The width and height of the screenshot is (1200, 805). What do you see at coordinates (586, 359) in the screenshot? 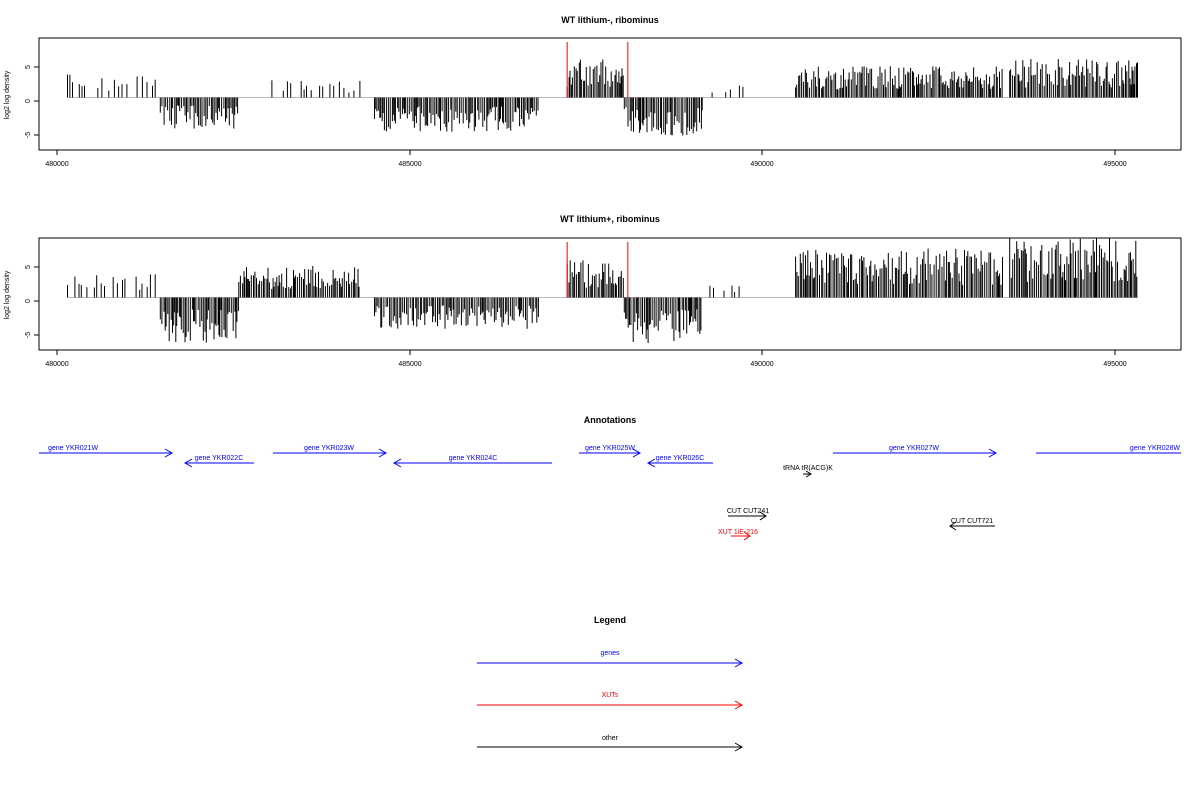
I see `panel-2-x-axis: 480000 485000 490000 495000` at bounding box center [586, 359].